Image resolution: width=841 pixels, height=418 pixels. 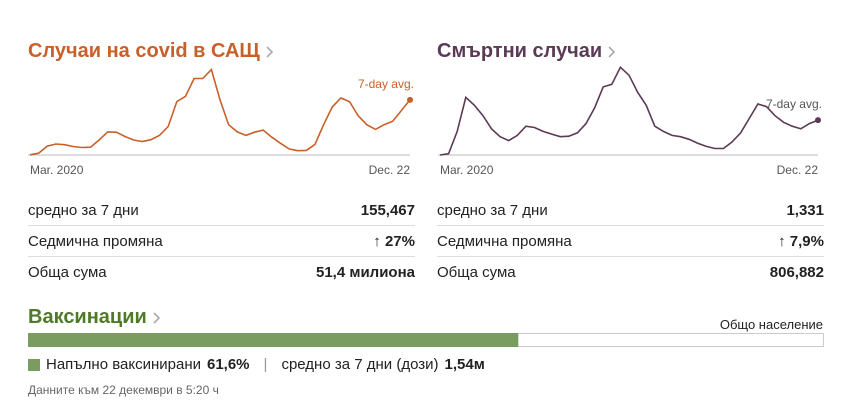 What do you see at coordinates (221, 210) in the screenshot?
I see `stat-row: средно за 7 дни 155,467` at bounding box center [221, 210].